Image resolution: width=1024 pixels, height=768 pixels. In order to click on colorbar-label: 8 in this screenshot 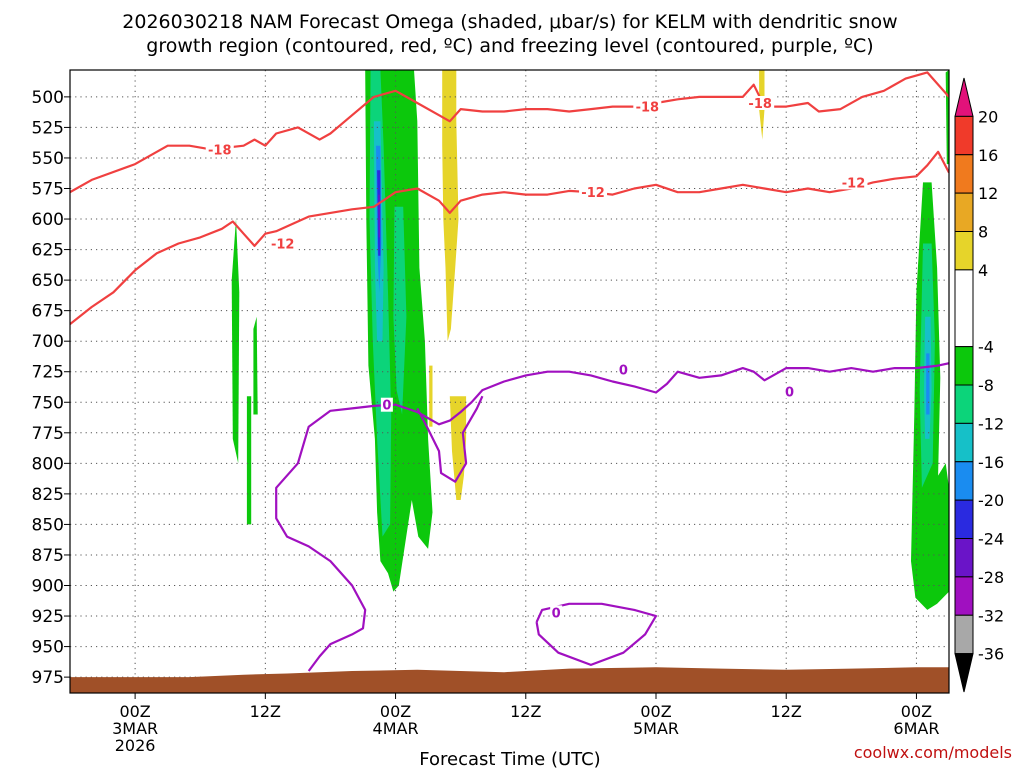, I will do `click(983, 232)`.